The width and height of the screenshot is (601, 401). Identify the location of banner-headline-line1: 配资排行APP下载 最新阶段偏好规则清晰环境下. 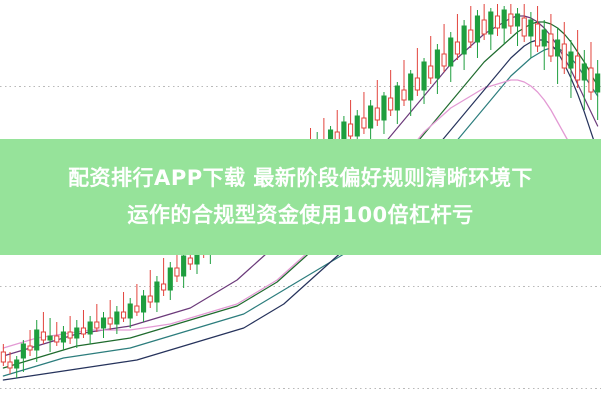
(300, 178).